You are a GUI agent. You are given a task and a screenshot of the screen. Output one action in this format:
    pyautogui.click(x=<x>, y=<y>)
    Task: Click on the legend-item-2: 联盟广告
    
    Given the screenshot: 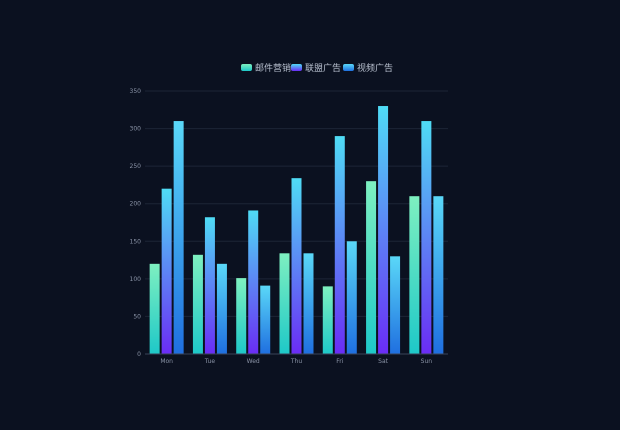 What is the action you would take?
    pyautogui.click(x=316, y=68)
    